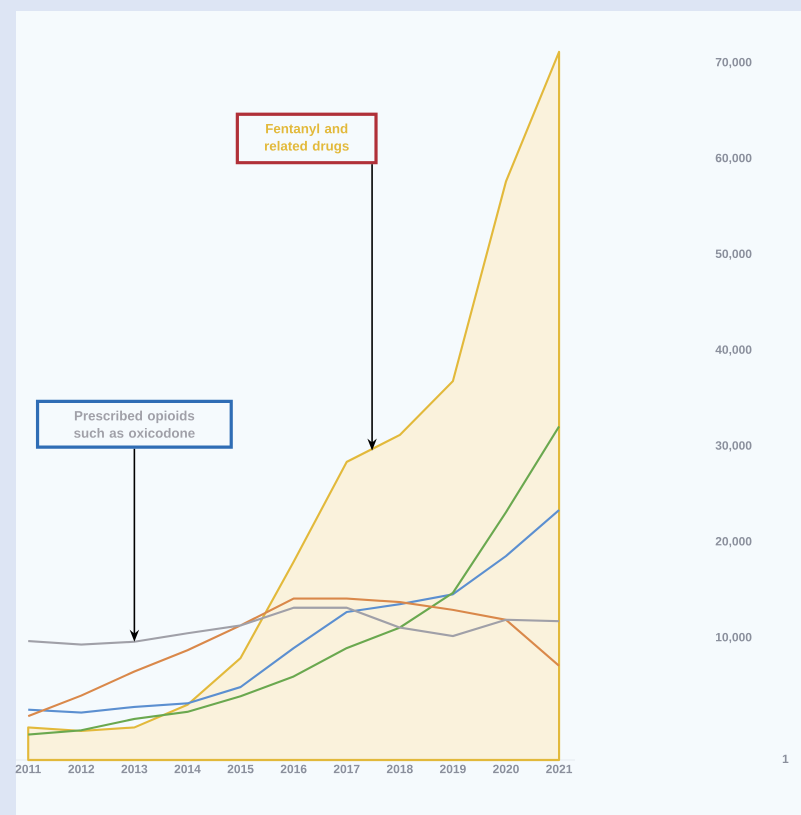 Image resolution: width=801 pixels, height=815 pixels. I want to click on y-tick-label: 10,000, so click(734, 638).